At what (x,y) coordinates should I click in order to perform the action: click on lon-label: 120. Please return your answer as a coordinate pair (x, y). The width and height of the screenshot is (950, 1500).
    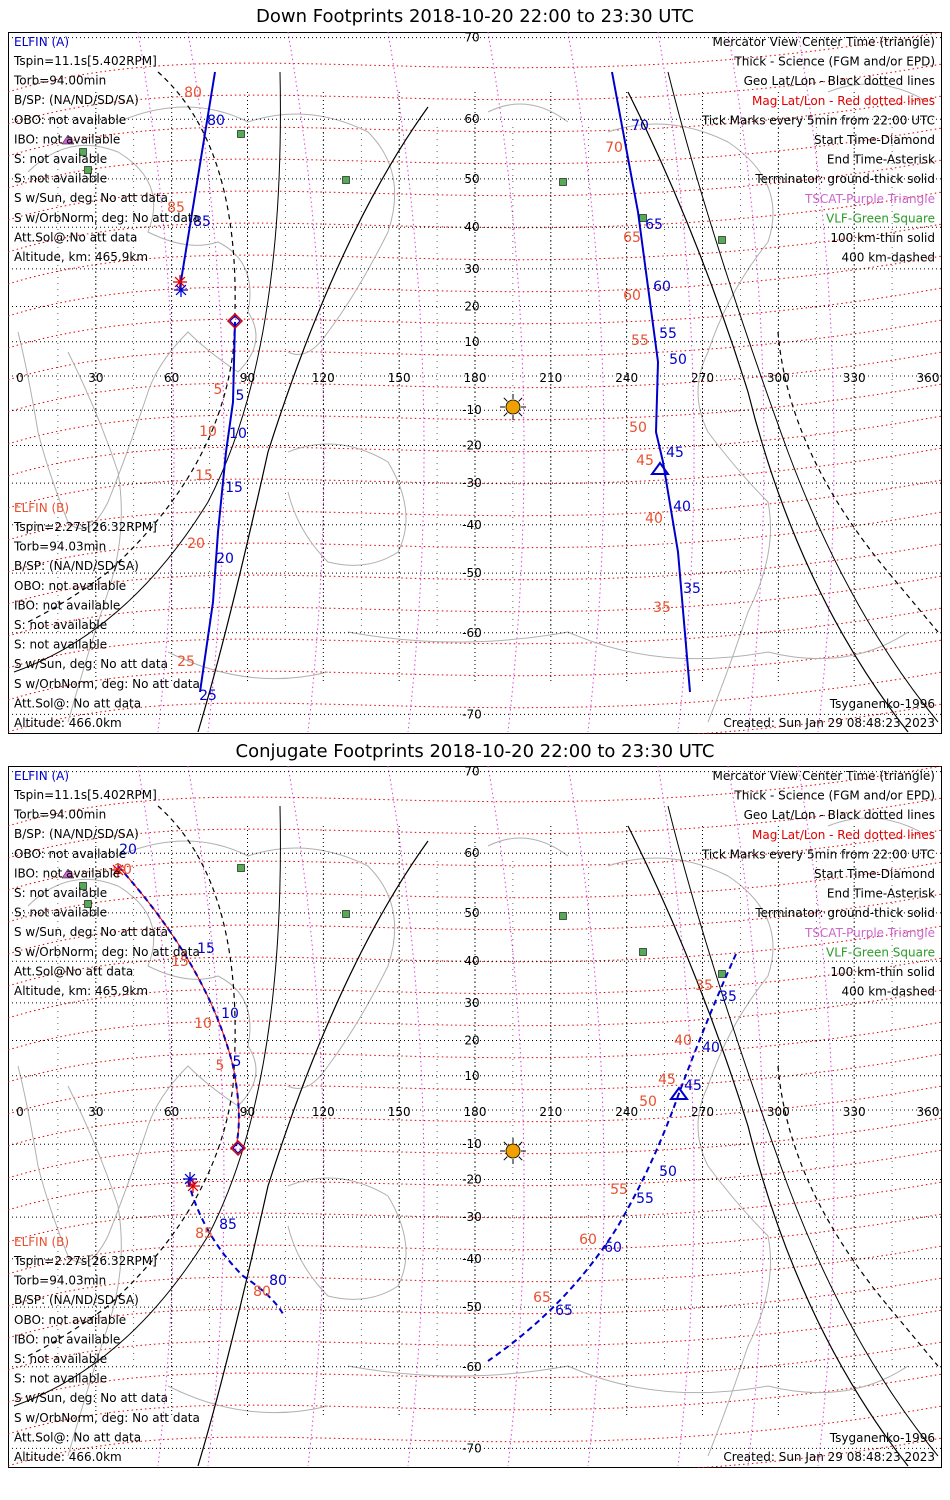
    Looking at the image, I should click on (323, 1112).